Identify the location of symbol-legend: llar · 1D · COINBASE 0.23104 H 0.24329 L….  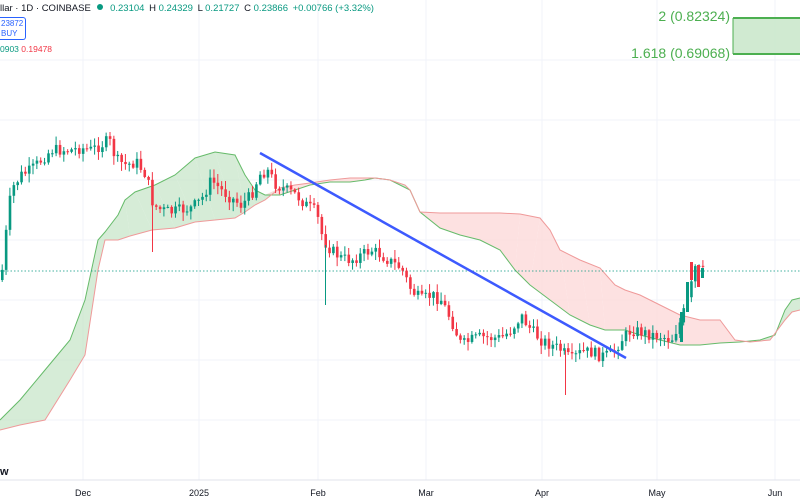
(188, 8).